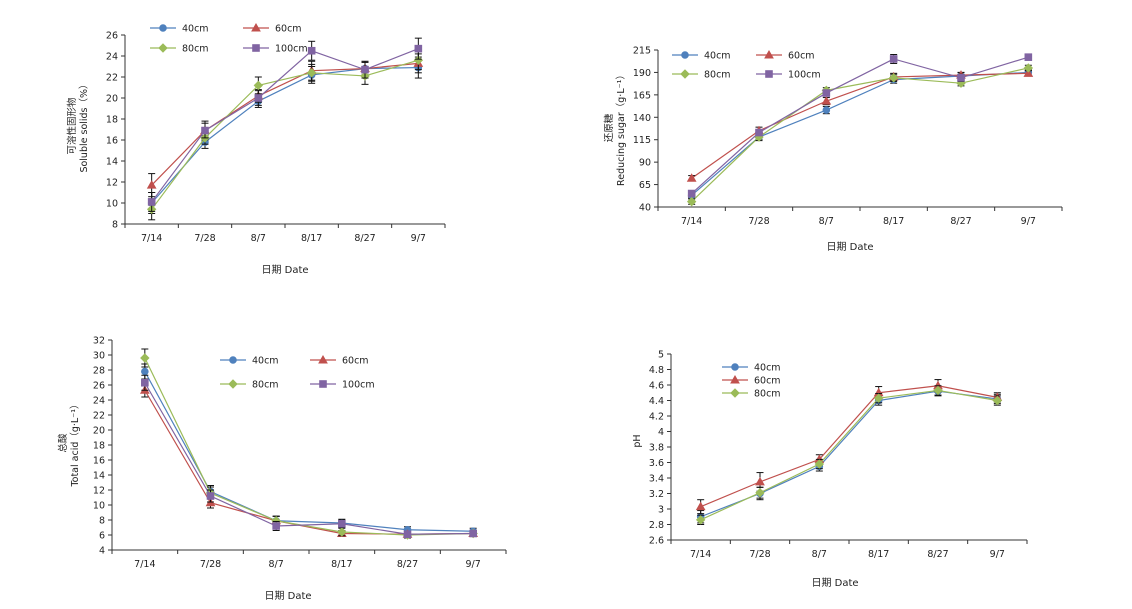 The width and height of the screenshot is (1132, 609). Describe the element at coordinates (99, 371) in the screenshot. I see `y-tick-label: 28` at that location.